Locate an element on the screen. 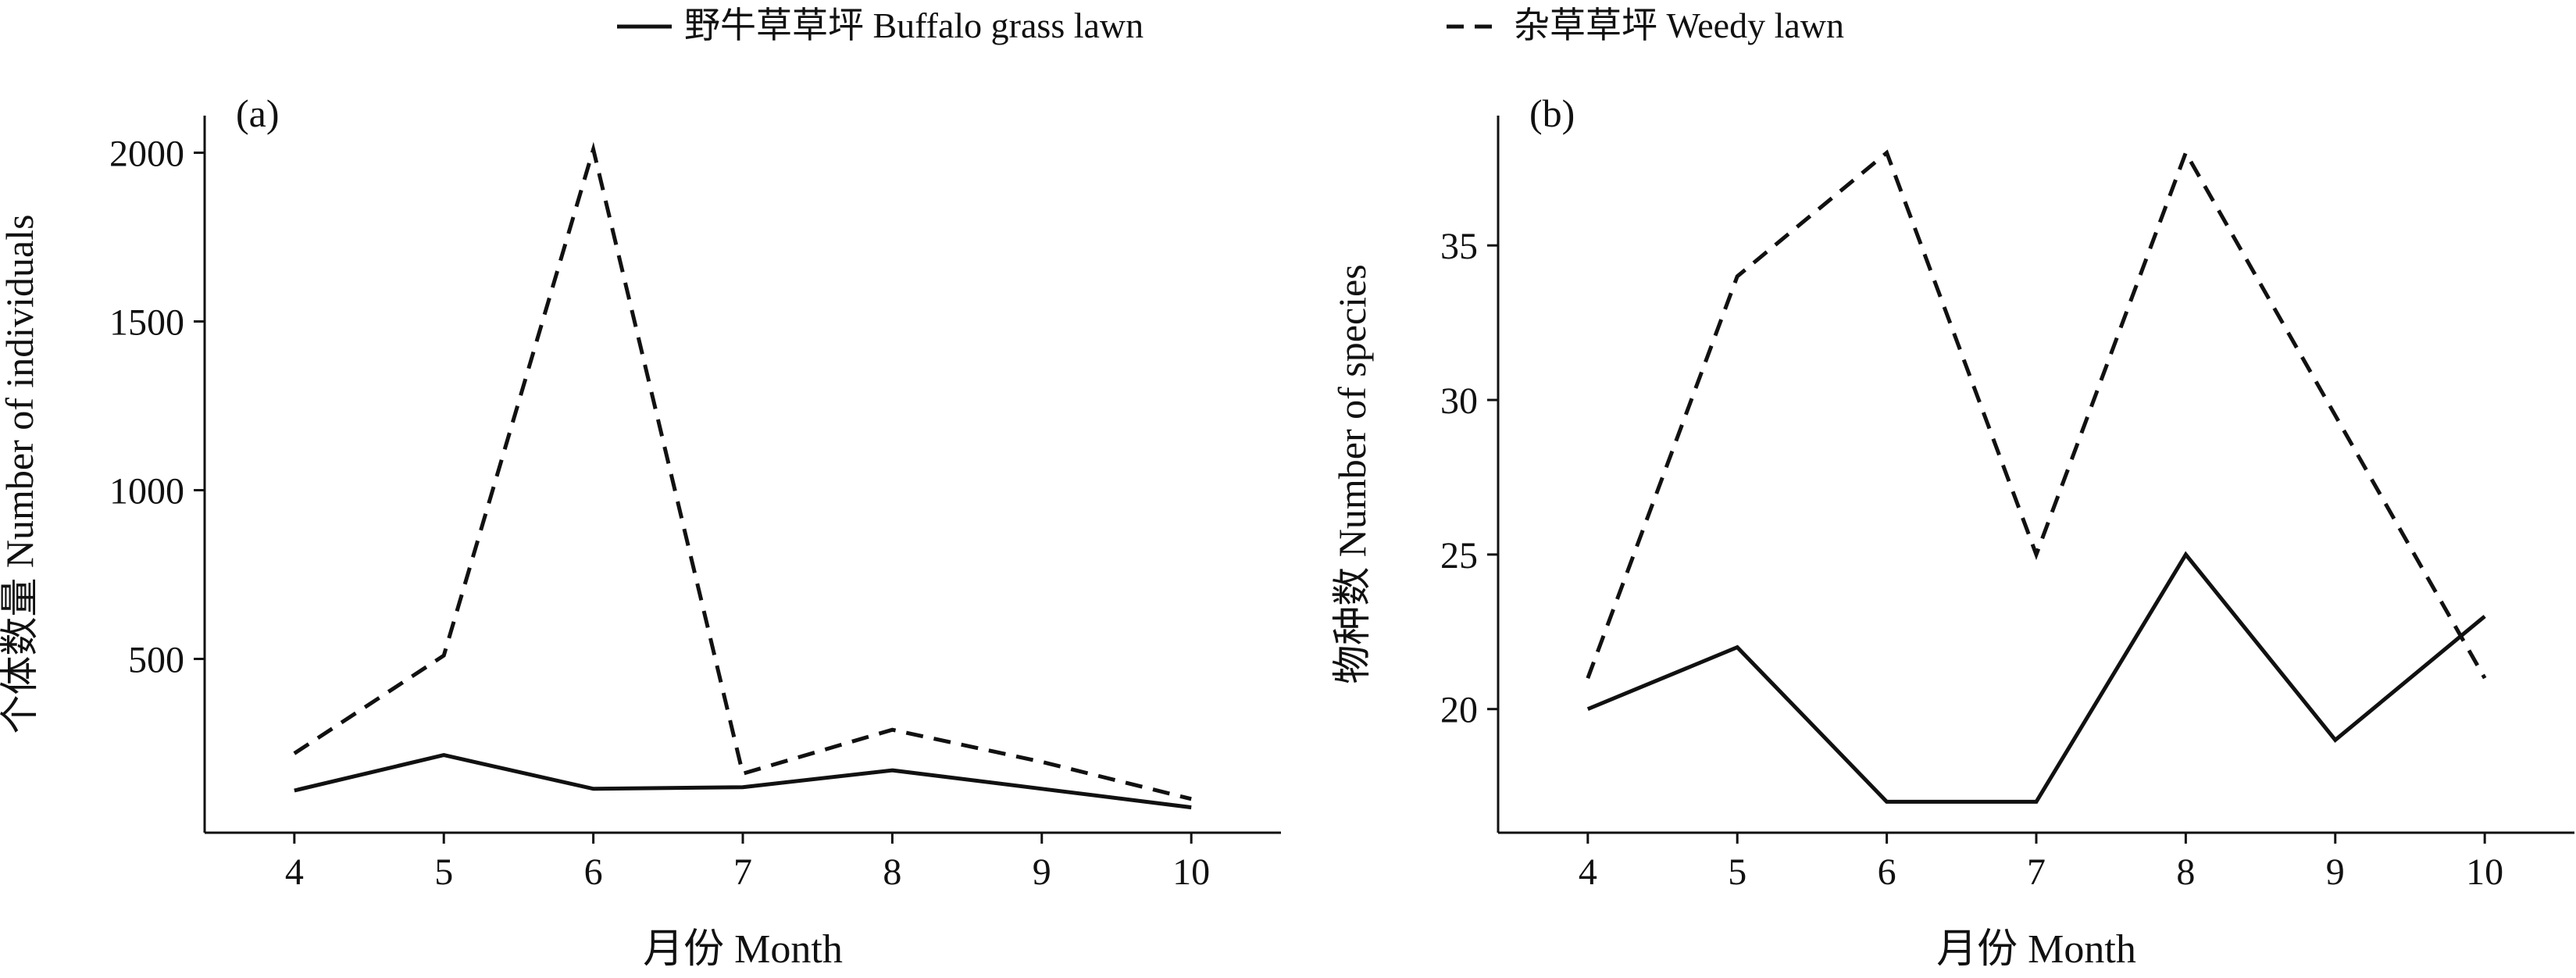 This screenshot has width=2576, height=978. panel-b-x-tick-label: 10 is located at coordinates (2484, 872).